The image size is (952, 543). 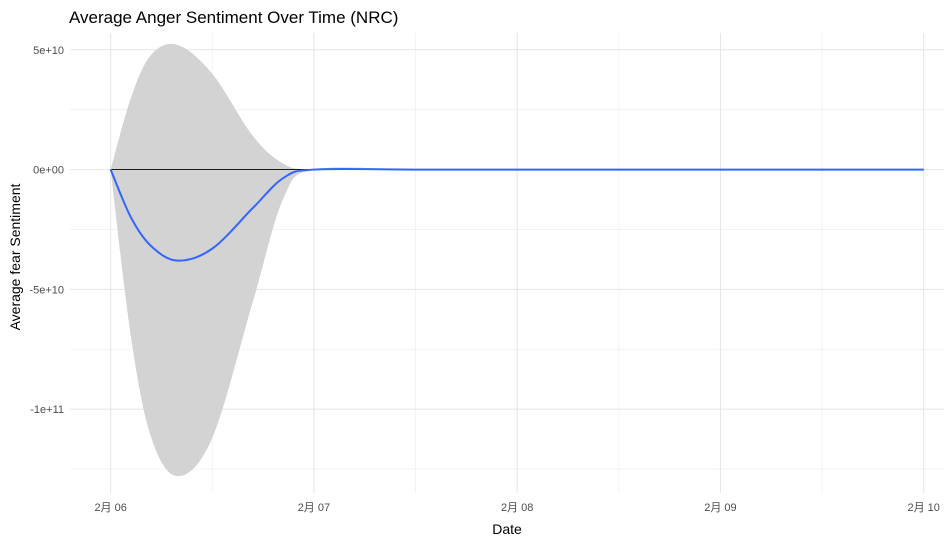 What do you see at coordinates (314, 508) in the screenshot?
I see `x-tick-label: 2月 07` at bounding box center [314, 508].